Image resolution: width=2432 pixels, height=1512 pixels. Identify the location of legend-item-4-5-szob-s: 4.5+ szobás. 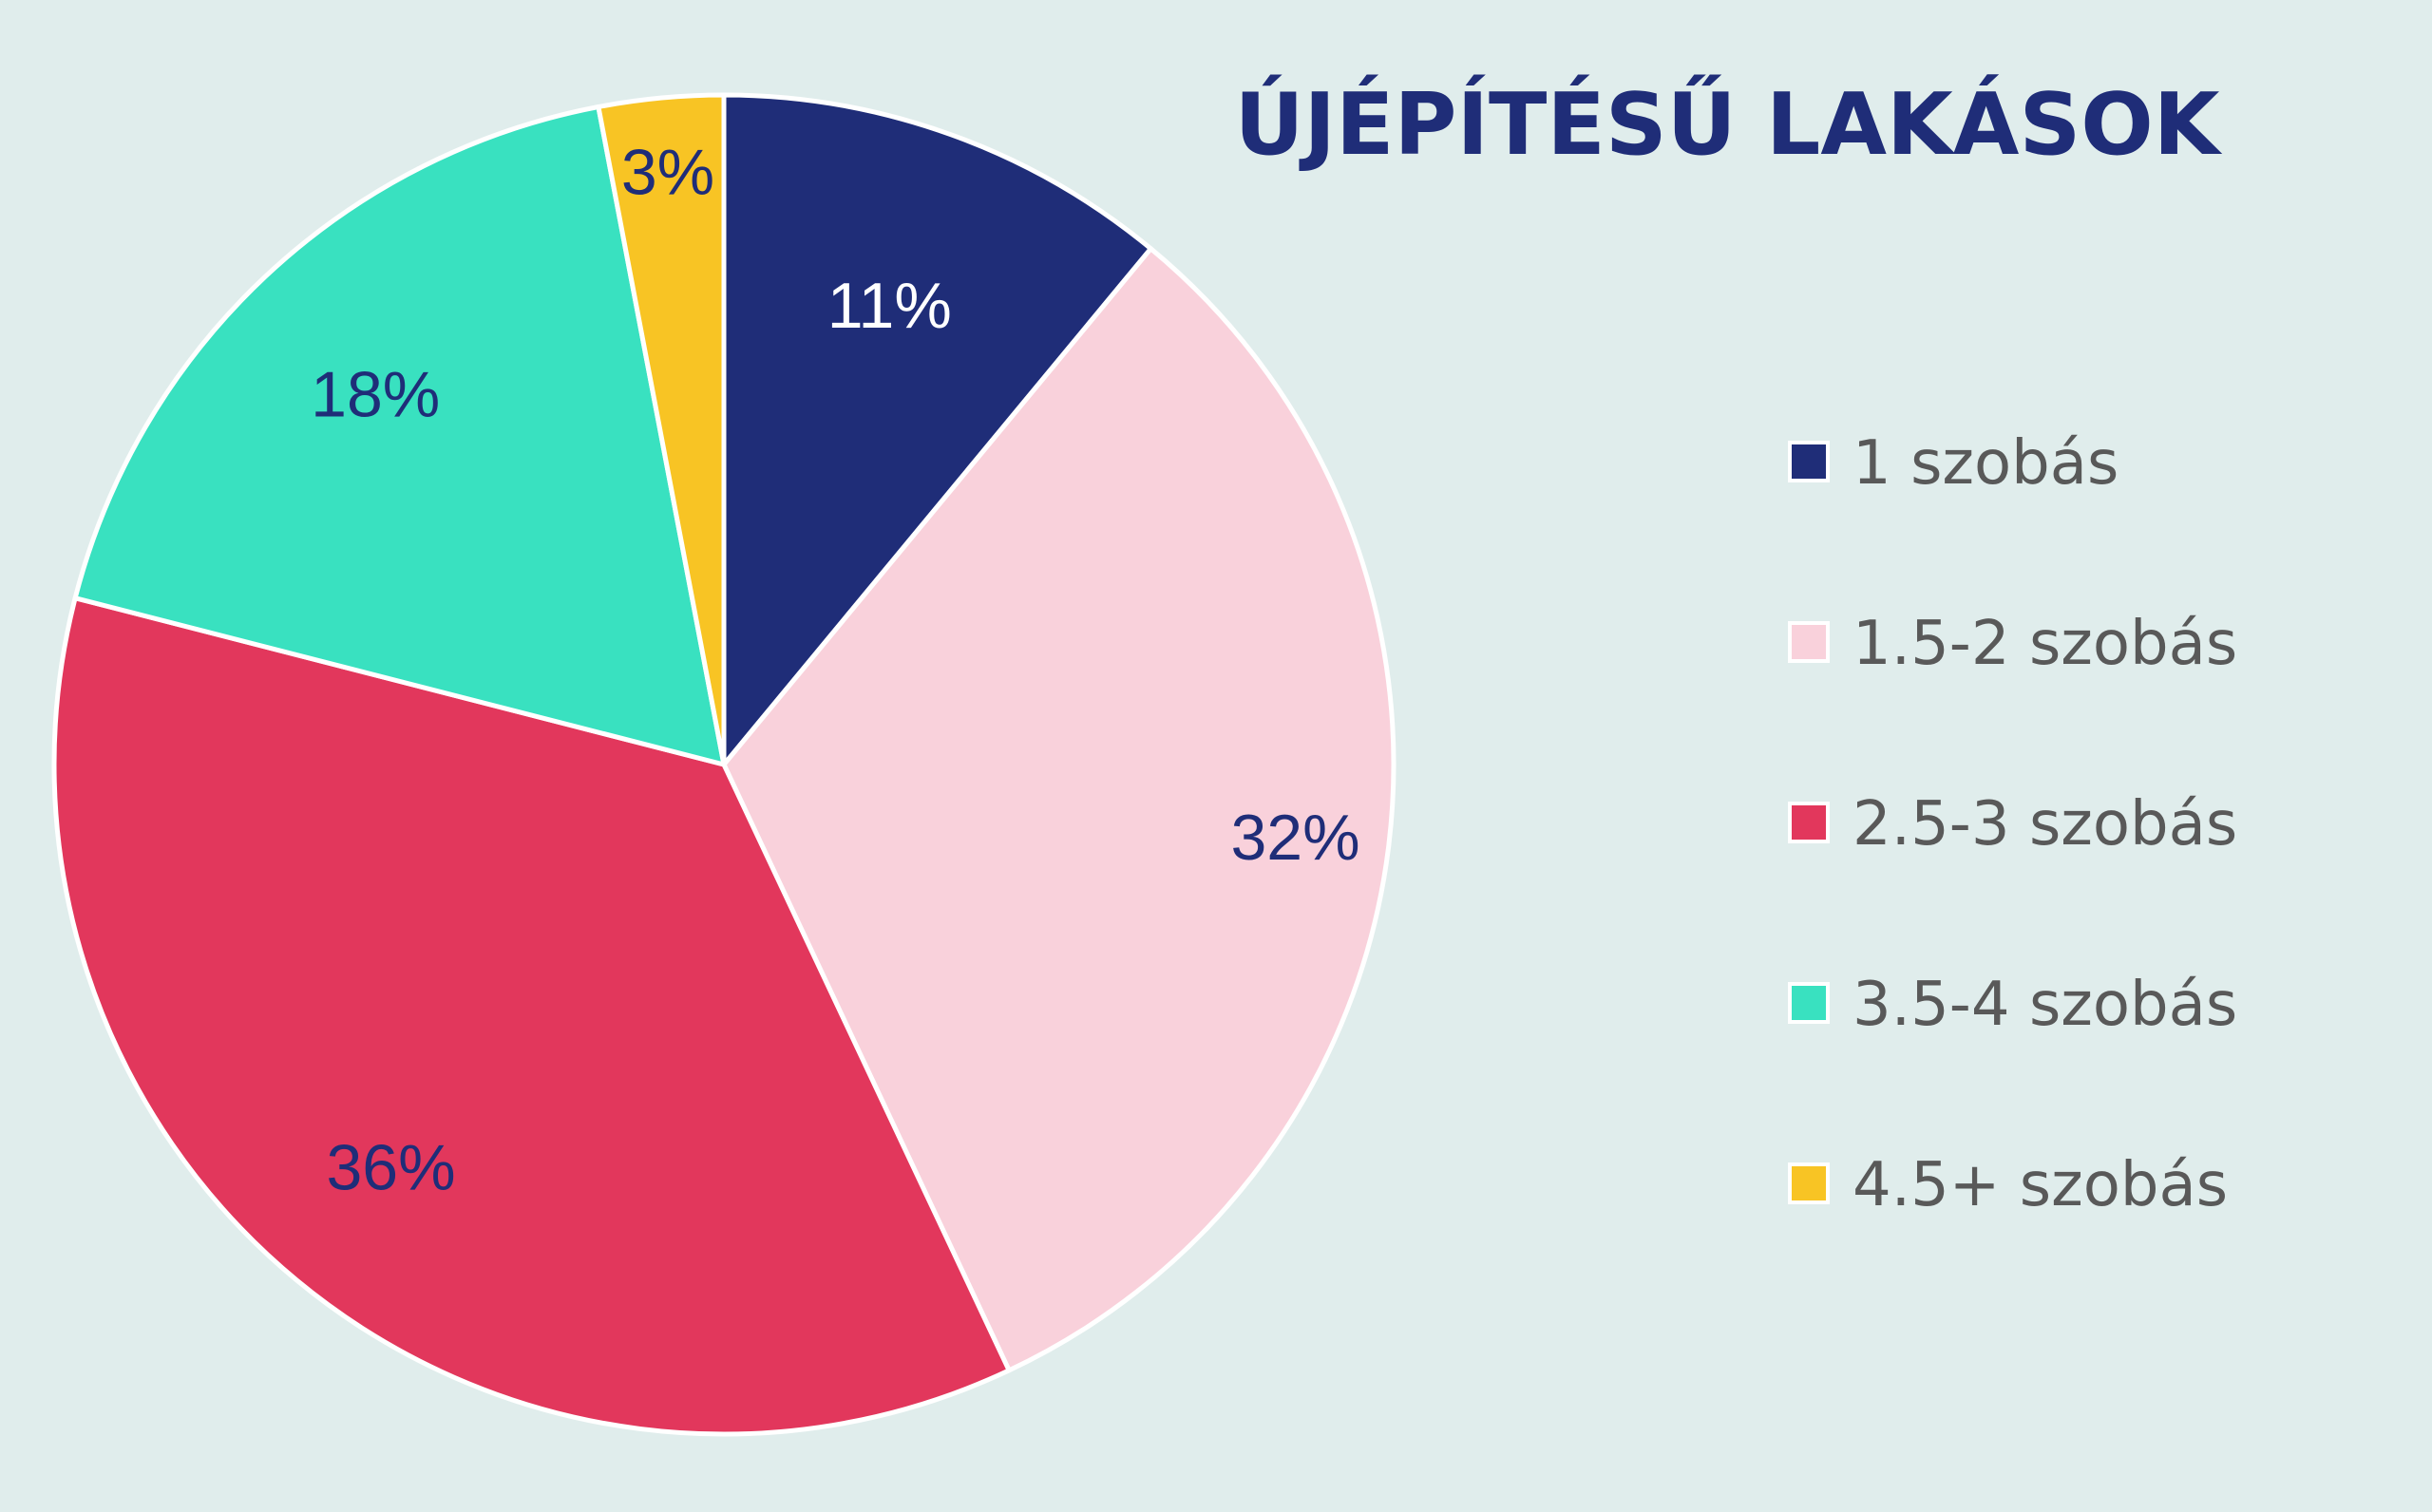
(2008, 1185).